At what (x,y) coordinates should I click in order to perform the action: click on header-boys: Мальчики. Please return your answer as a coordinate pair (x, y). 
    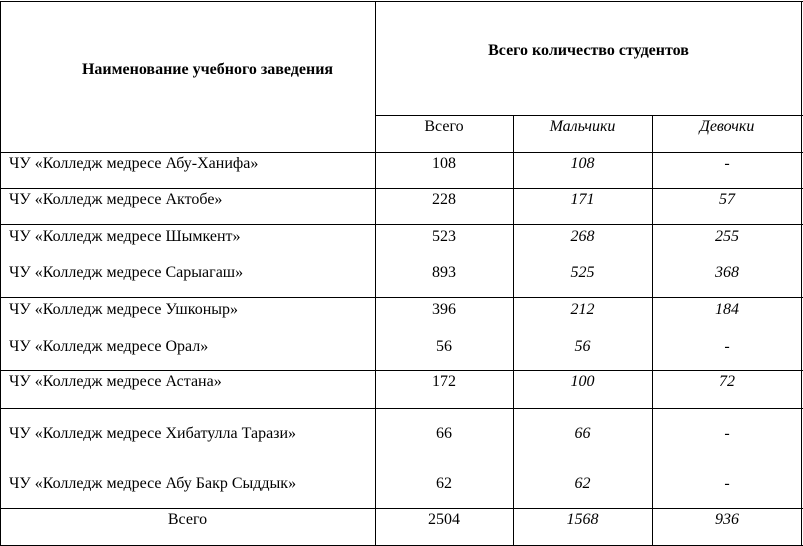
    Looking at the image, I should click on (582, 126).